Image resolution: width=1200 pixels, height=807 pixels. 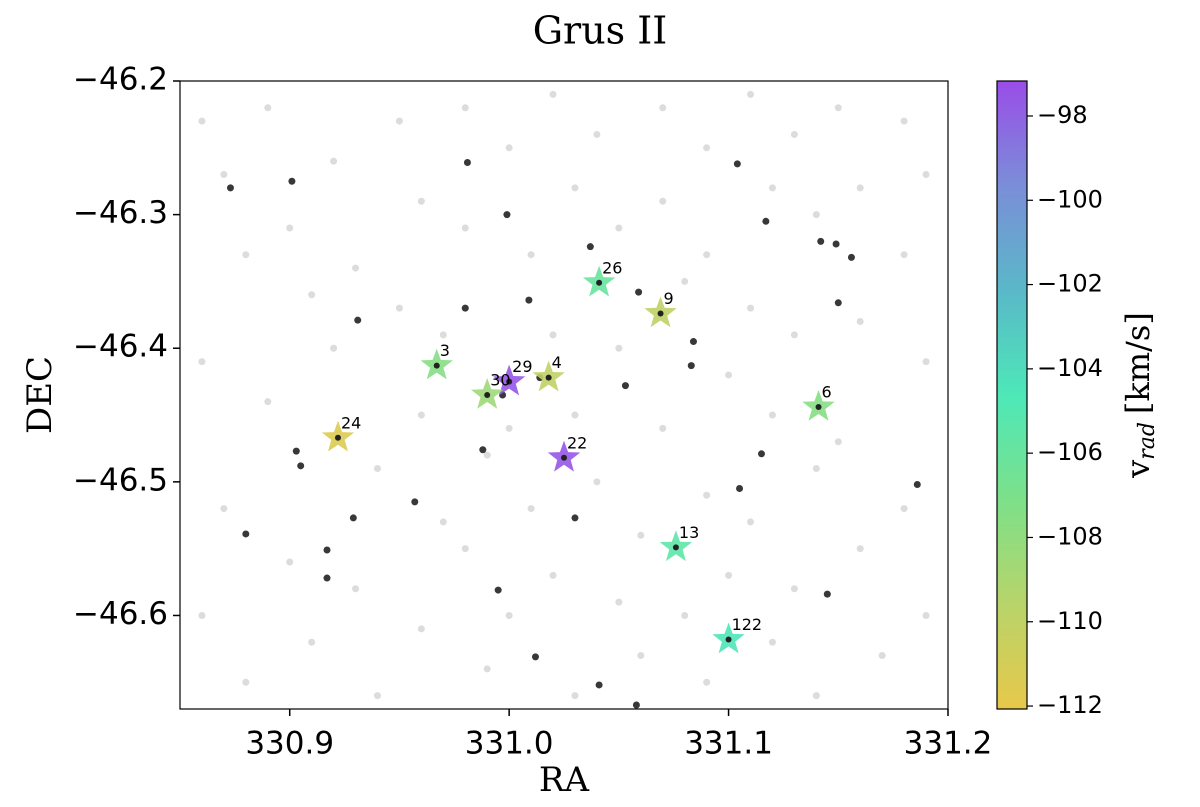 What do you see at coordinates (1070, 284) in the screenshot?
I see `colorbar-tick-label: −102` at bounding box center [1070, 284].